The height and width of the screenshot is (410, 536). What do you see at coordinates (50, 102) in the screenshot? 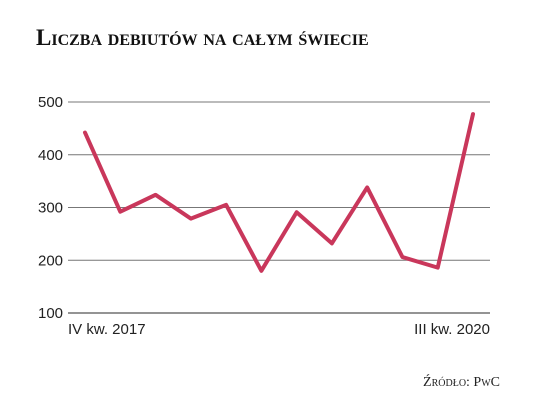
I see `y-tick-label: 500` at bounding box center [50, 102].